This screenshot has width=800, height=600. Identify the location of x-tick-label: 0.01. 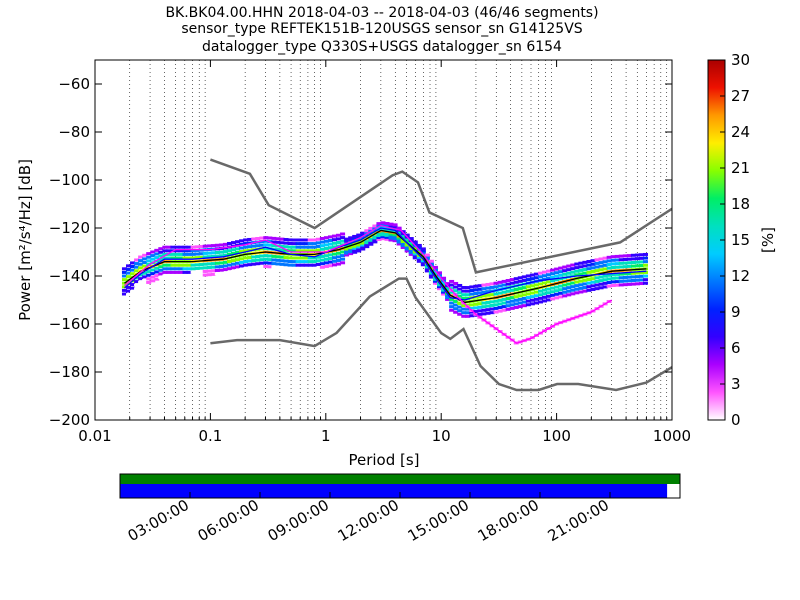
(94, 436).